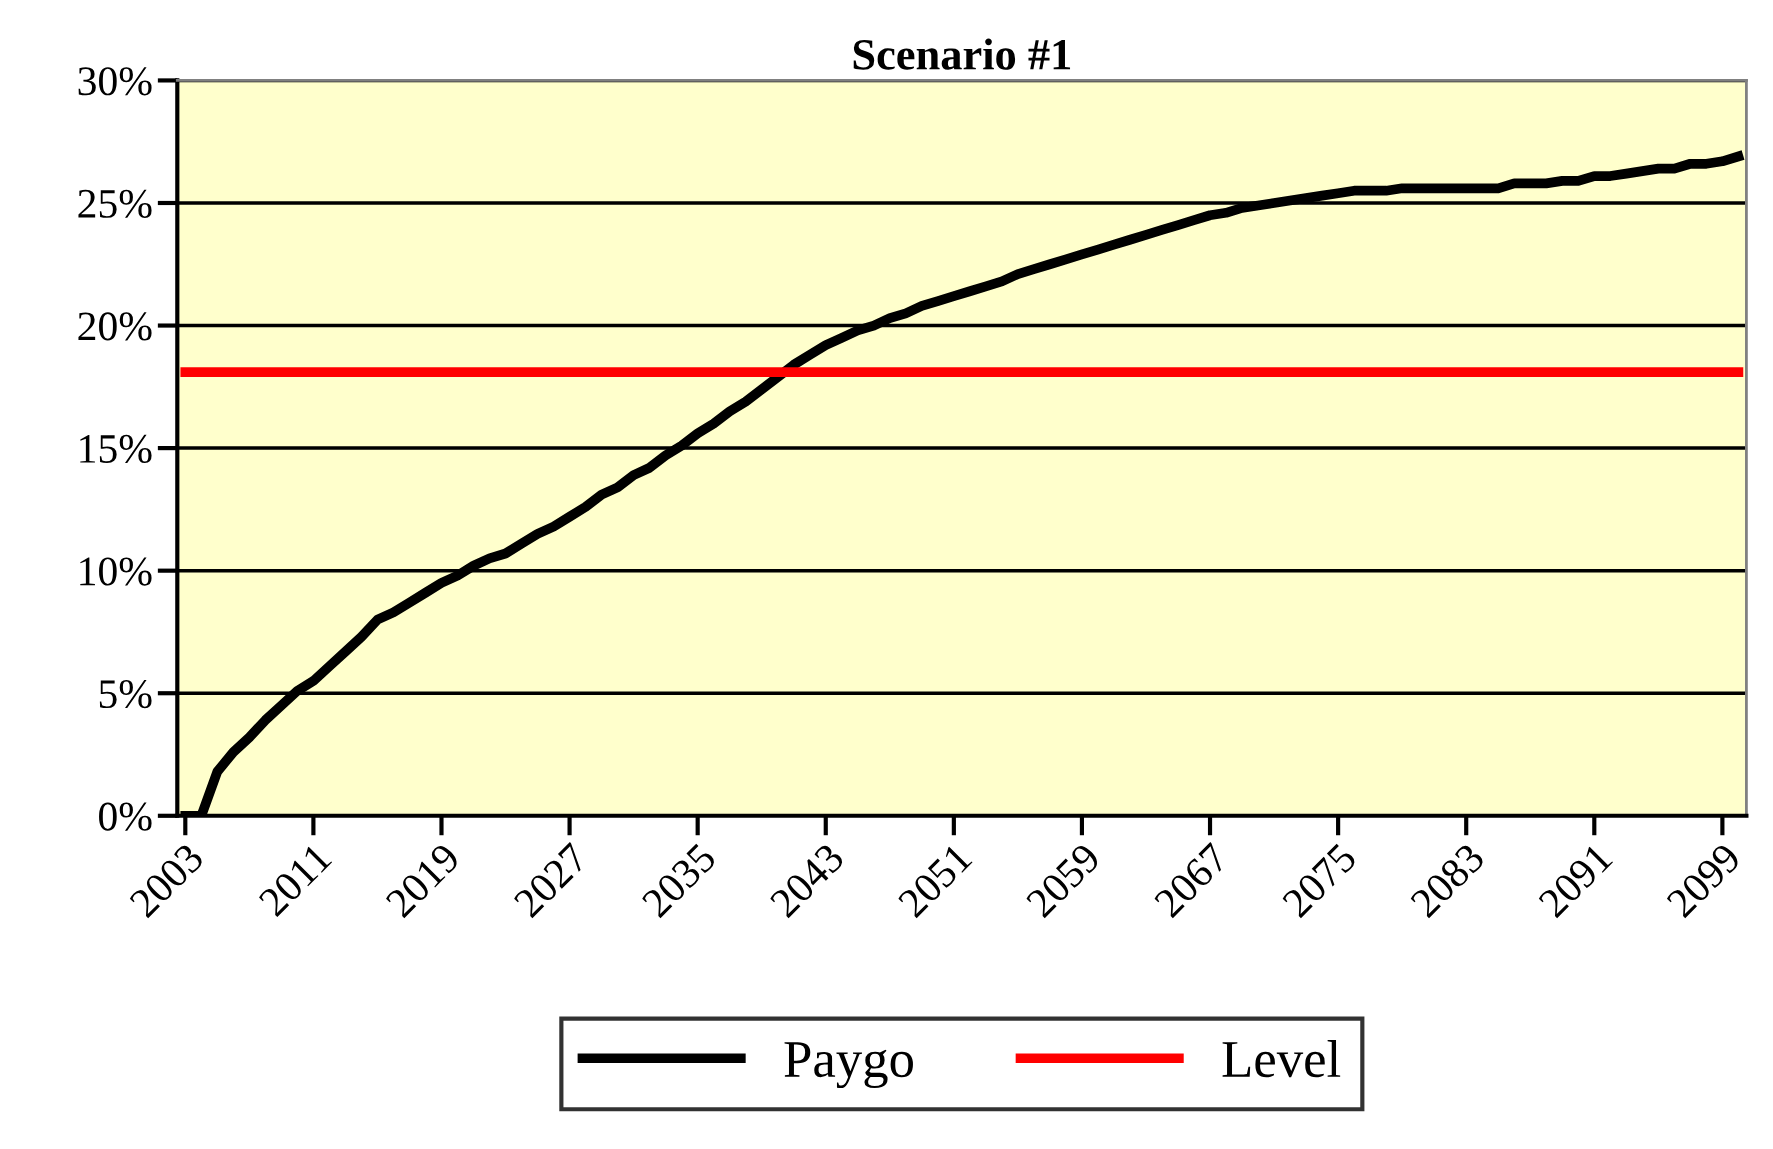  What do you see at coordinates (295, 880) in the screenshot?
I see `x-tick-label: 2011` at bounding box center [295, 880].